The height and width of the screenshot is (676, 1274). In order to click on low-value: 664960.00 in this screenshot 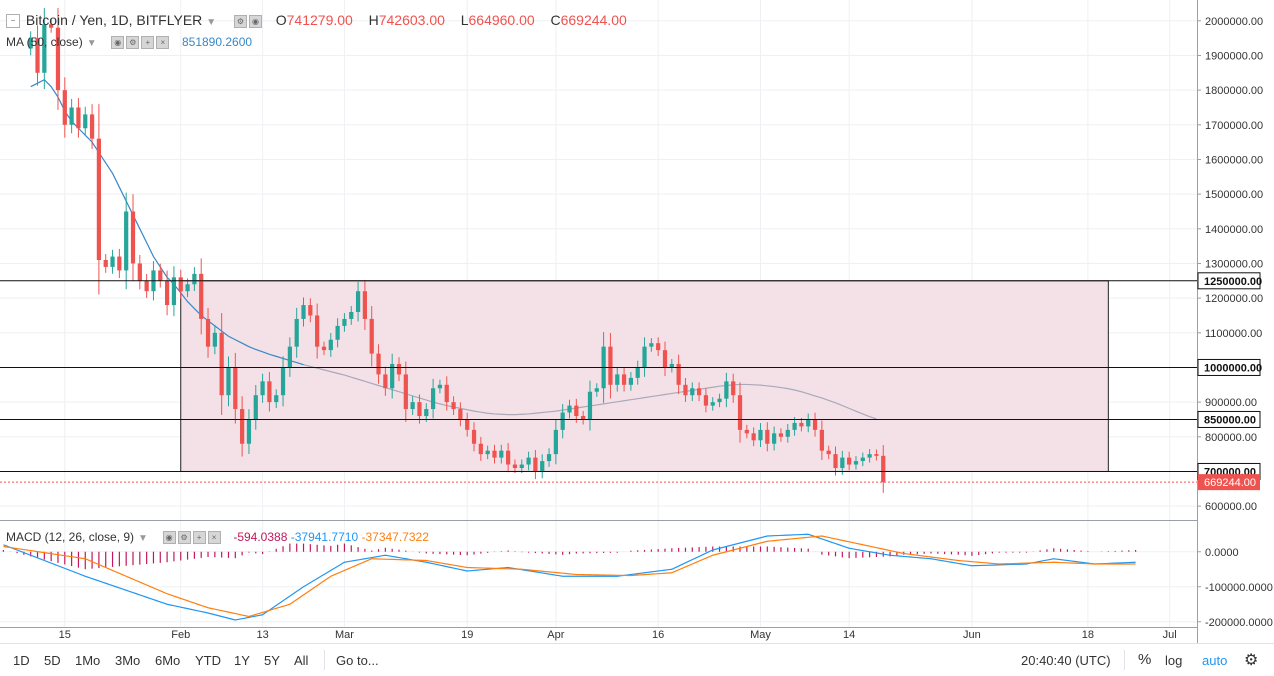, I will do `click(501, 20)`.